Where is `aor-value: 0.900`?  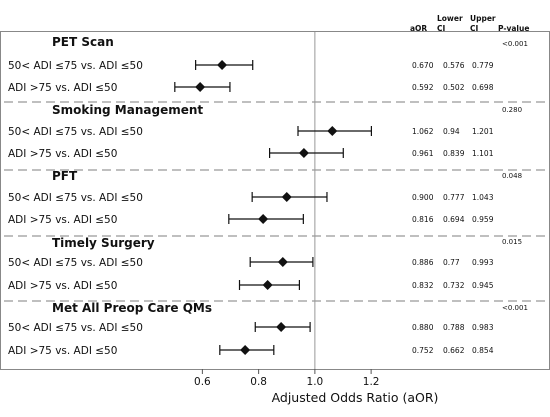
aor-value: 0.900 is located at coordinates (423, 197).